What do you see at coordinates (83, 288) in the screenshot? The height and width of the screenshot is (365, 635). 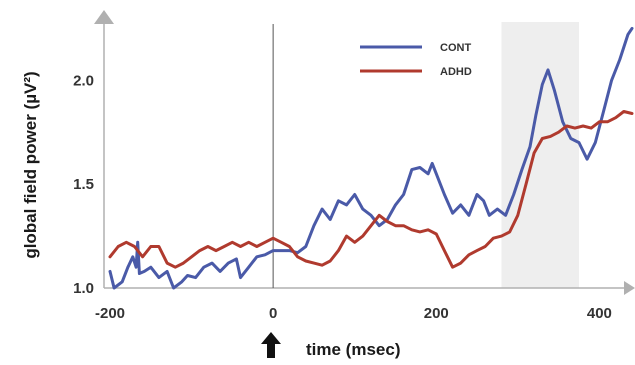 I see `y-tick-label: 1.0` at bounding box center [83, 288].